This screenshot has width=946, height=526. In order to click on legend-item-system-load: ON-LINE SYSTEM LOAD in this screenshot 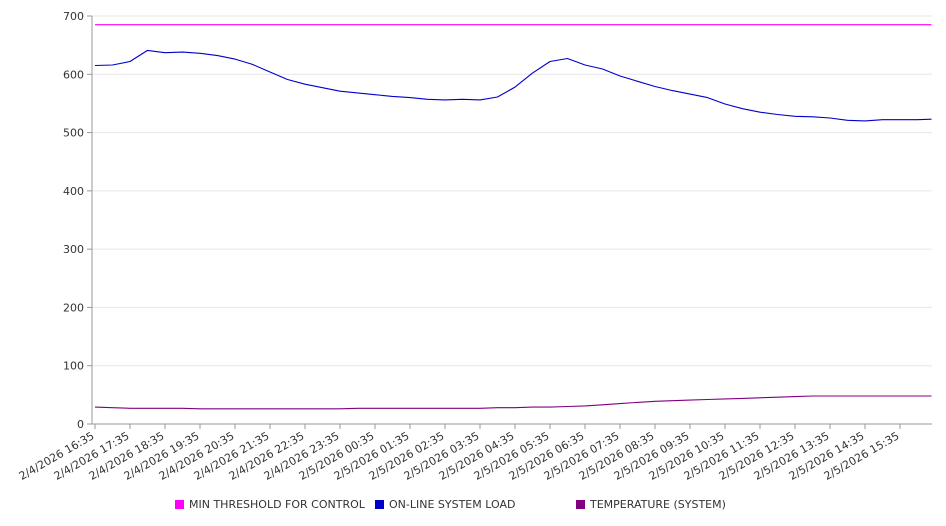, I will do `click(445, 504)`.